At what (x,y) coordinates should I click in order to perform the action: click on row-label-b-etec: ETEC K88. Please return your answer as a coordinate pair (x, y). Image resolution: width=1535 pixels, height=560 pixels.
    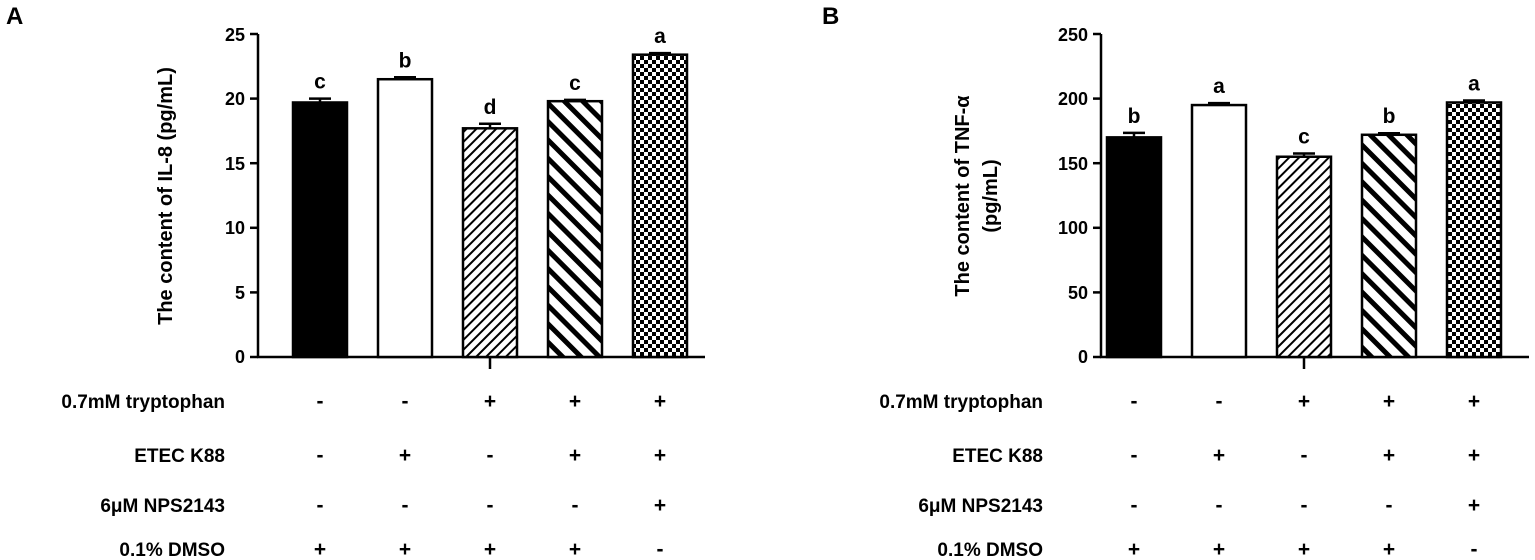
    Looking at the image, I should click on (997, 456).